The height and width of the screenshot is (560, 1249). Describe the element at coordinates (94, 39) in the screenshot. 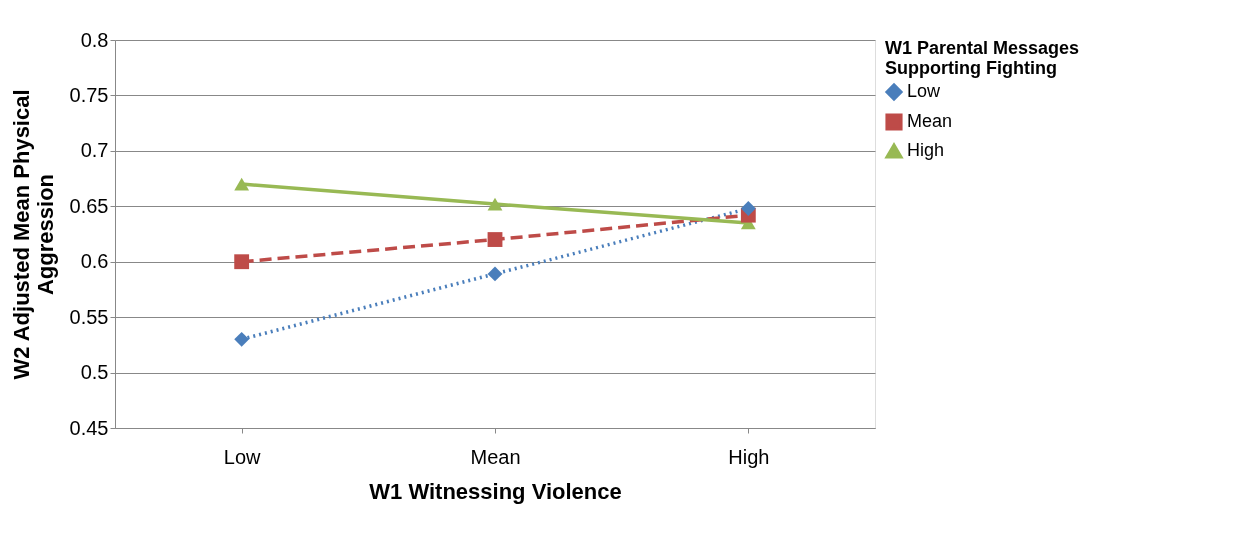

I see `y-tick-label: 0.8` at that location.